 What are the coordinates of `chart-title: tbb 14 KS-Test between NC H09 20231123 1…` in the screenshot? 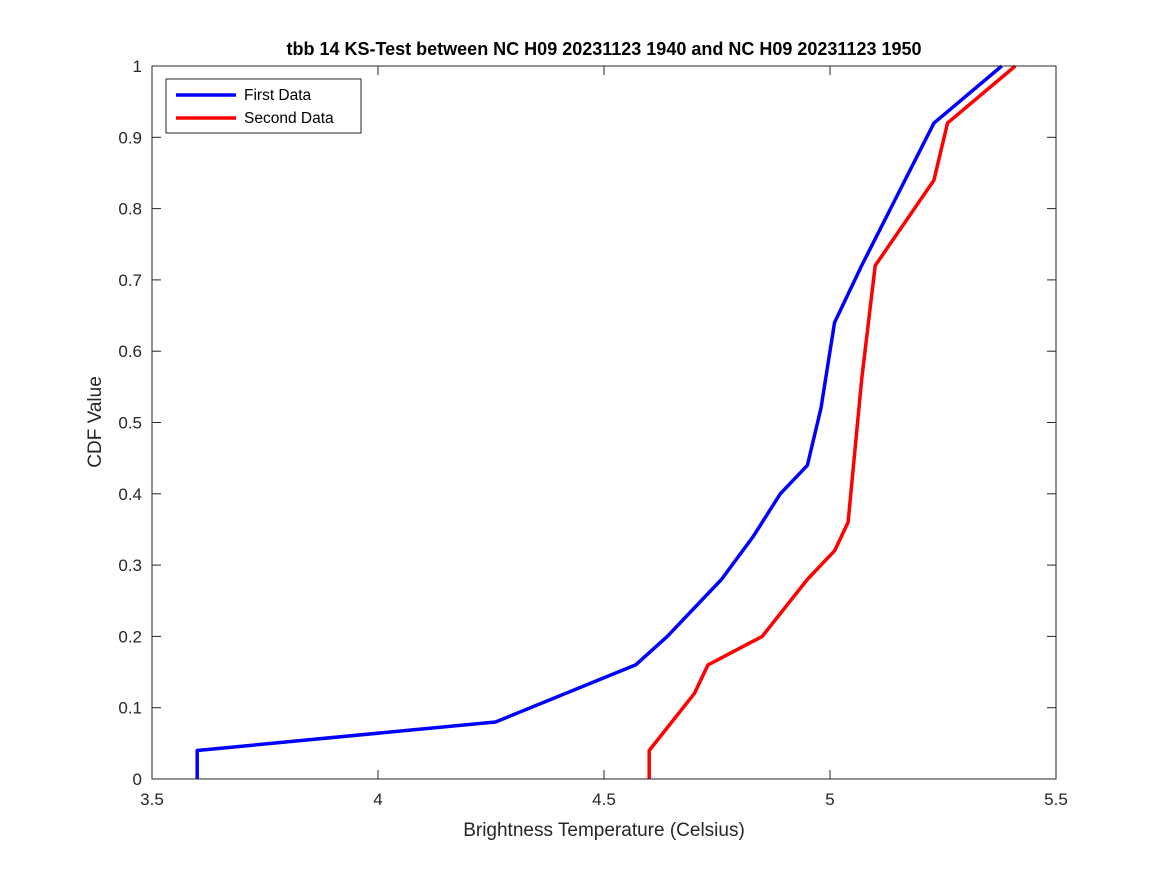 It's located at (603, 49).